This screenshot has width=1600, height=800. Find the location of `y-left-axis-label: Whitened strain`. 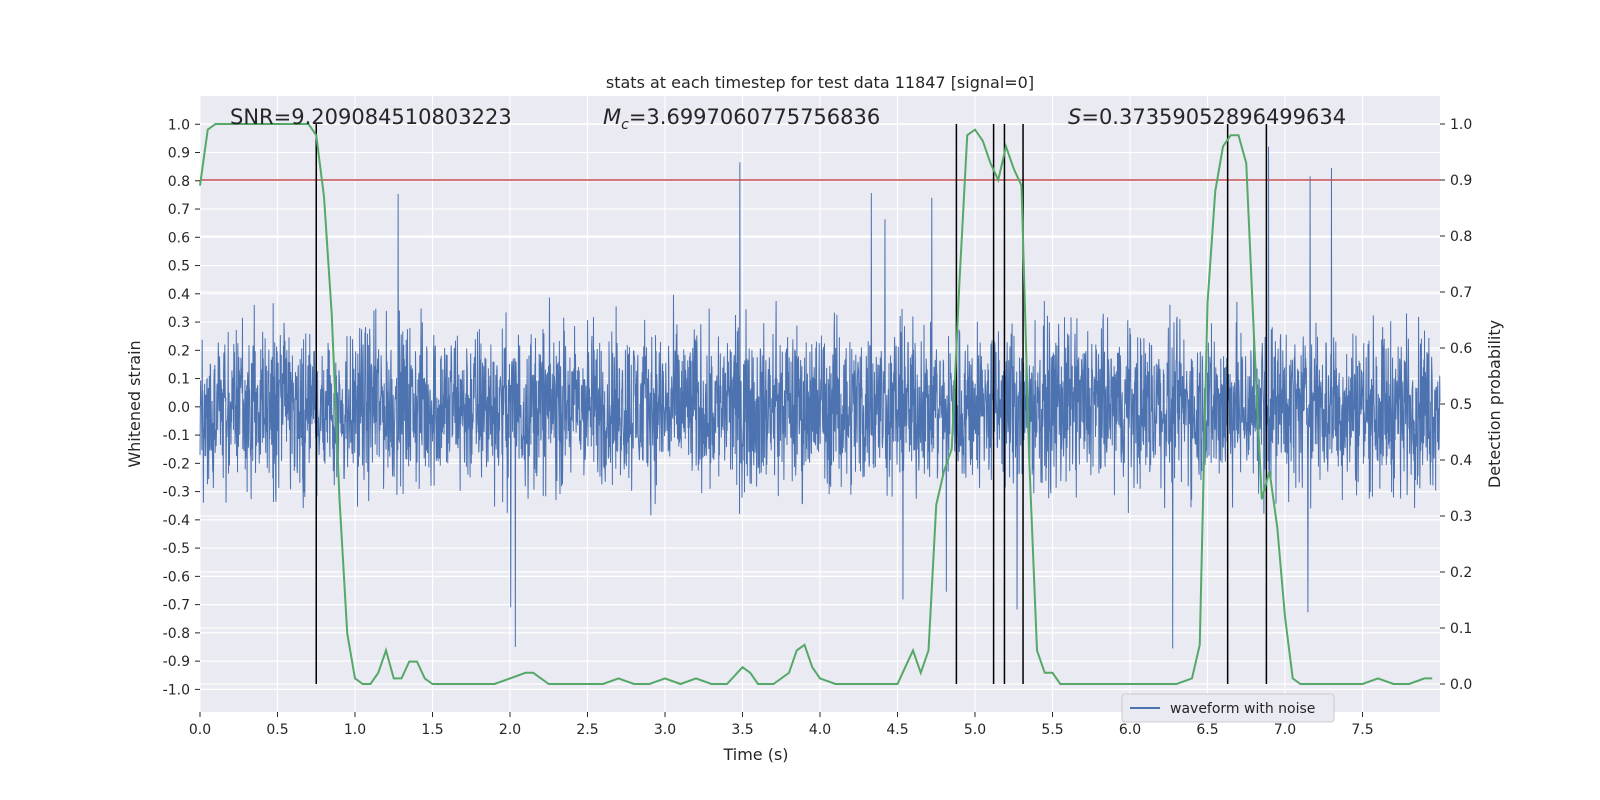

y-left-axis-label: Whitened strain is located at coordinates (134, 403).